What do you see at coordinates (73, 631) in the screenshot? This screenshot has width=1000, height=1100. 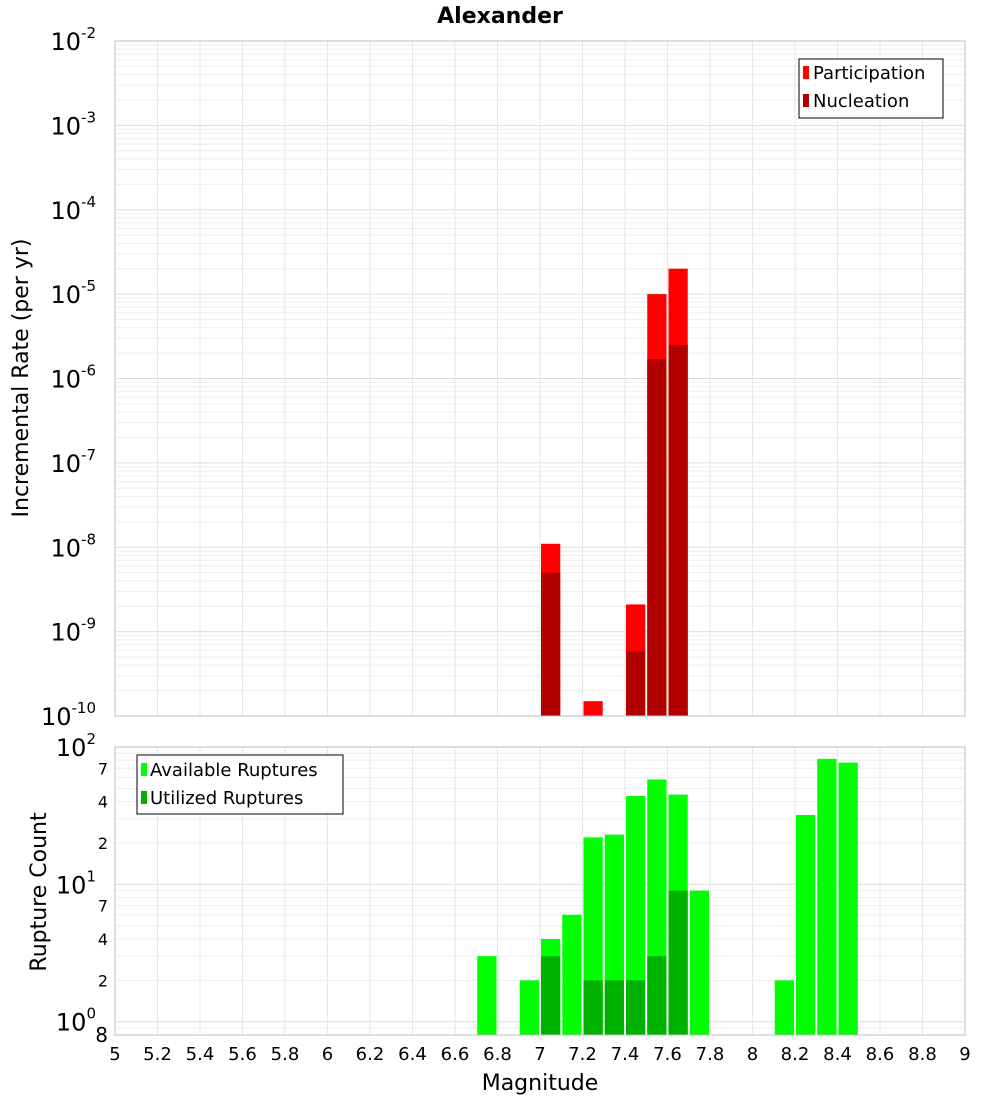 I see `rate-y-tick-label: 10⁻⁹` at bounding box center [73, 631].